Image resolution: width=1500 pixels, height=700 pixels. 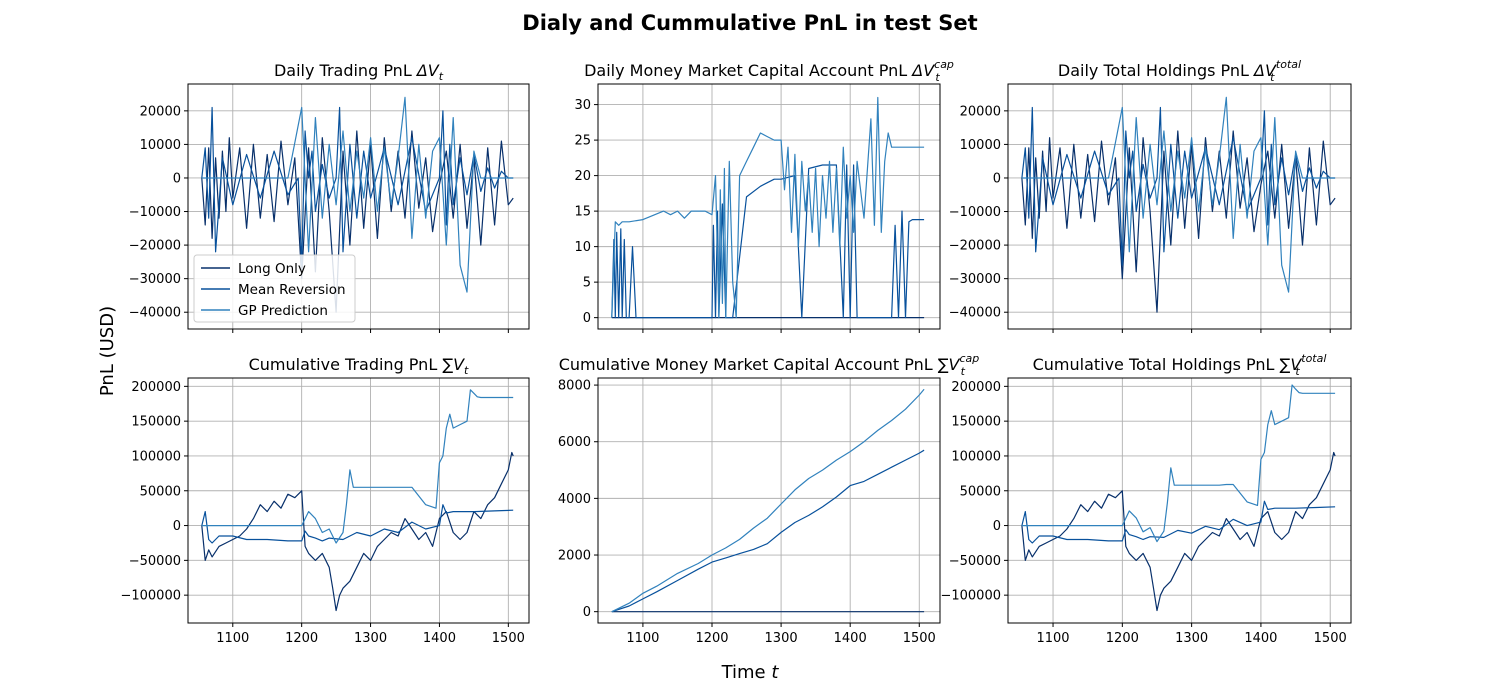 What do you see at coordinates (749, 23) in the screenshot?
I see `figure-title: Dialy and Cummulative PnL in test Set` at bounding box center [749, 23].